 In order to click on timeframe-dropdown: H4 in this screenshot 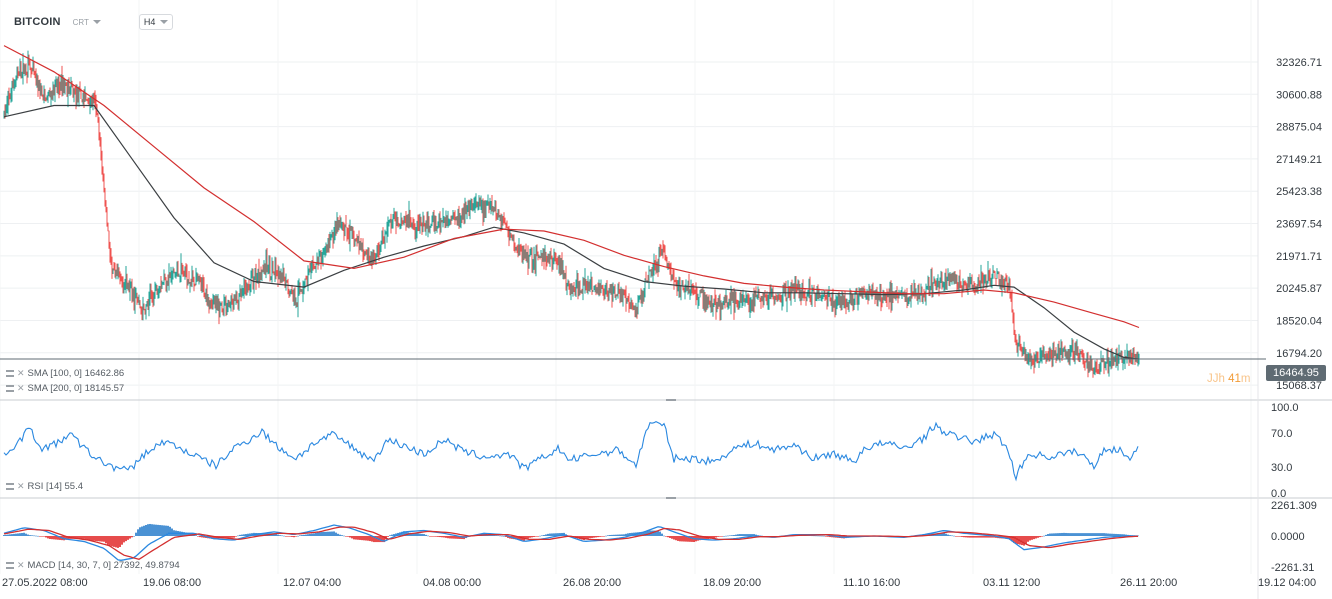, I will do `click(155, 22)`.